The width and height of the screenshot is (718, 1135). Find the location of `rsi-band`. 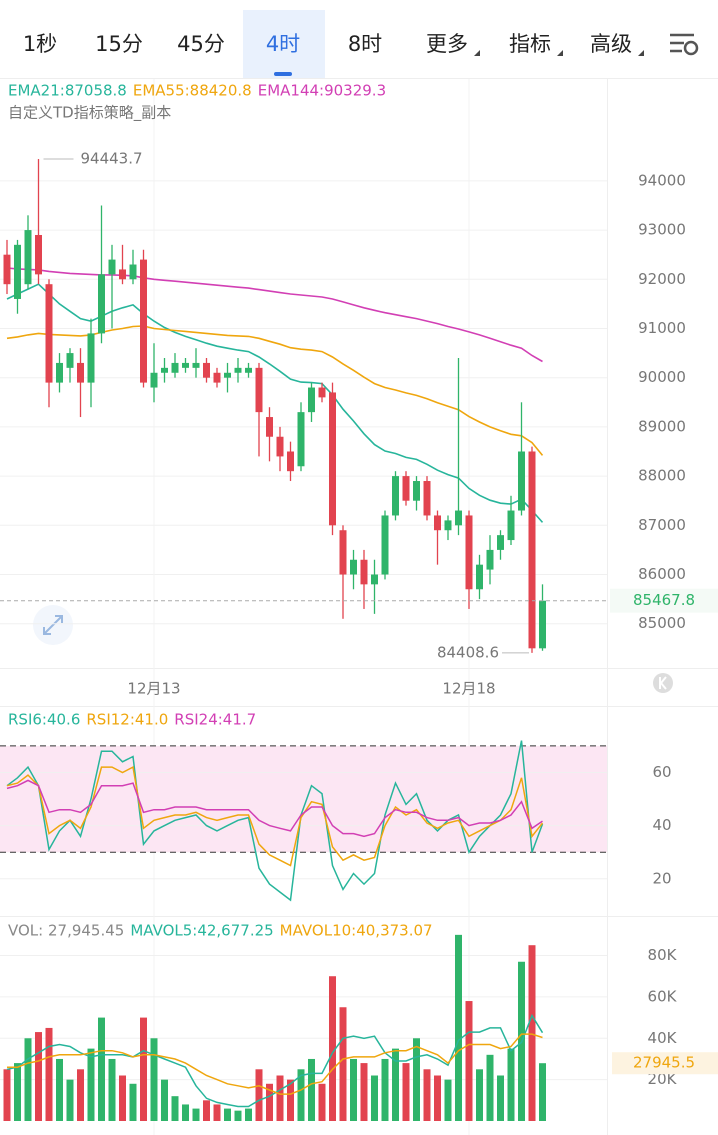

rsi-band is located at coordinates (303, 799).